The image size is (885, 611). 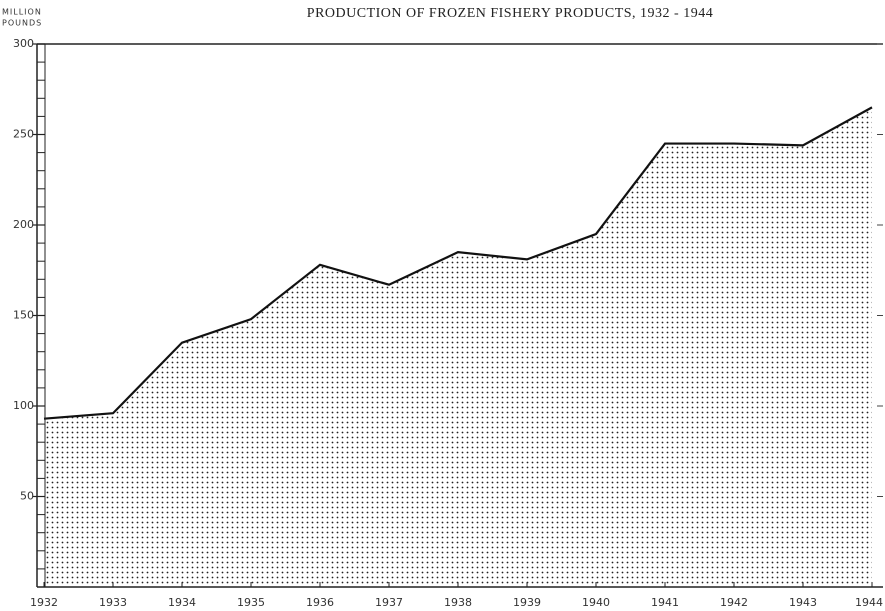 I want to click on x-tick-label: 1939, so click(x=527, y=602).